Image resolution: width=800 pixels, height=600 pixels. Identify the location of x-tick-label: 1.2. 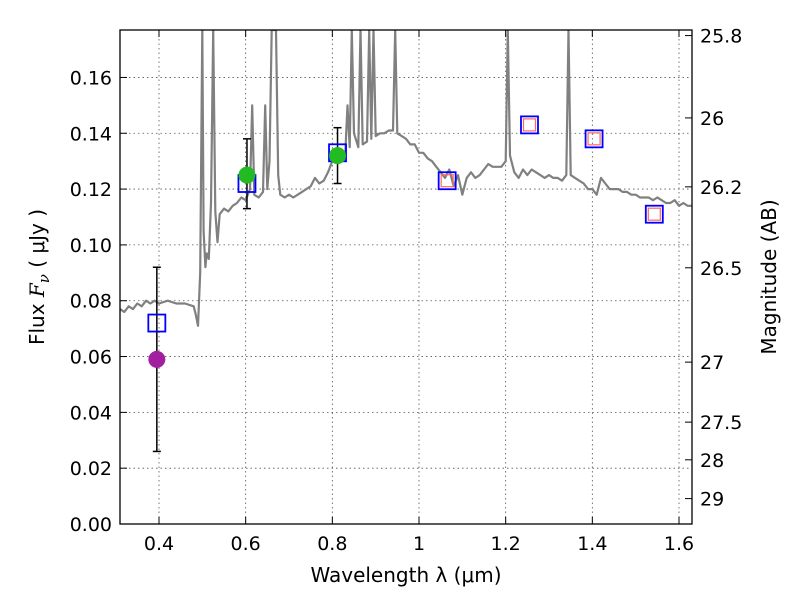
(506, 544).